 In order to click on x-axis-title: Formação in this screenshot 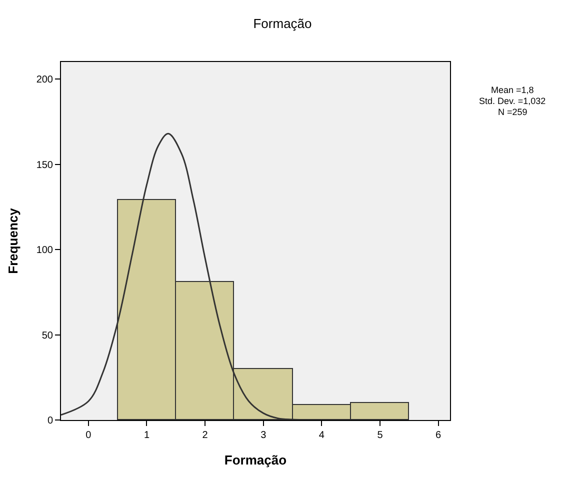, I will do `click(255, 460)`.